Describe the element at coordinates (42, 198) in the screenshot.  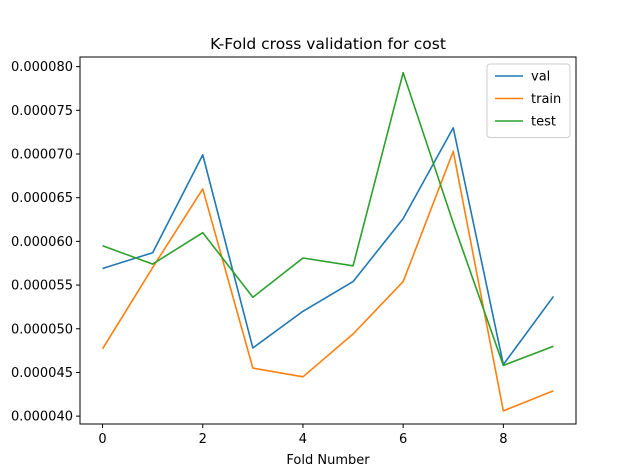
I see `y-tick-label: 0.000065` at that location.